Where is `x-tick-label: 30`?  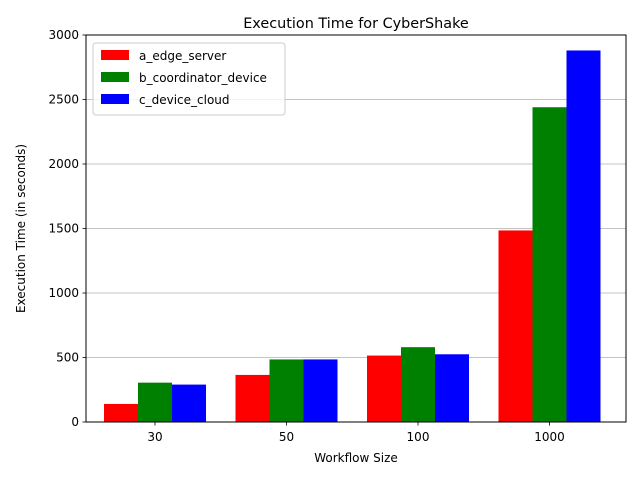
x-tick-label: 30 is located at coordinates (154, 437).